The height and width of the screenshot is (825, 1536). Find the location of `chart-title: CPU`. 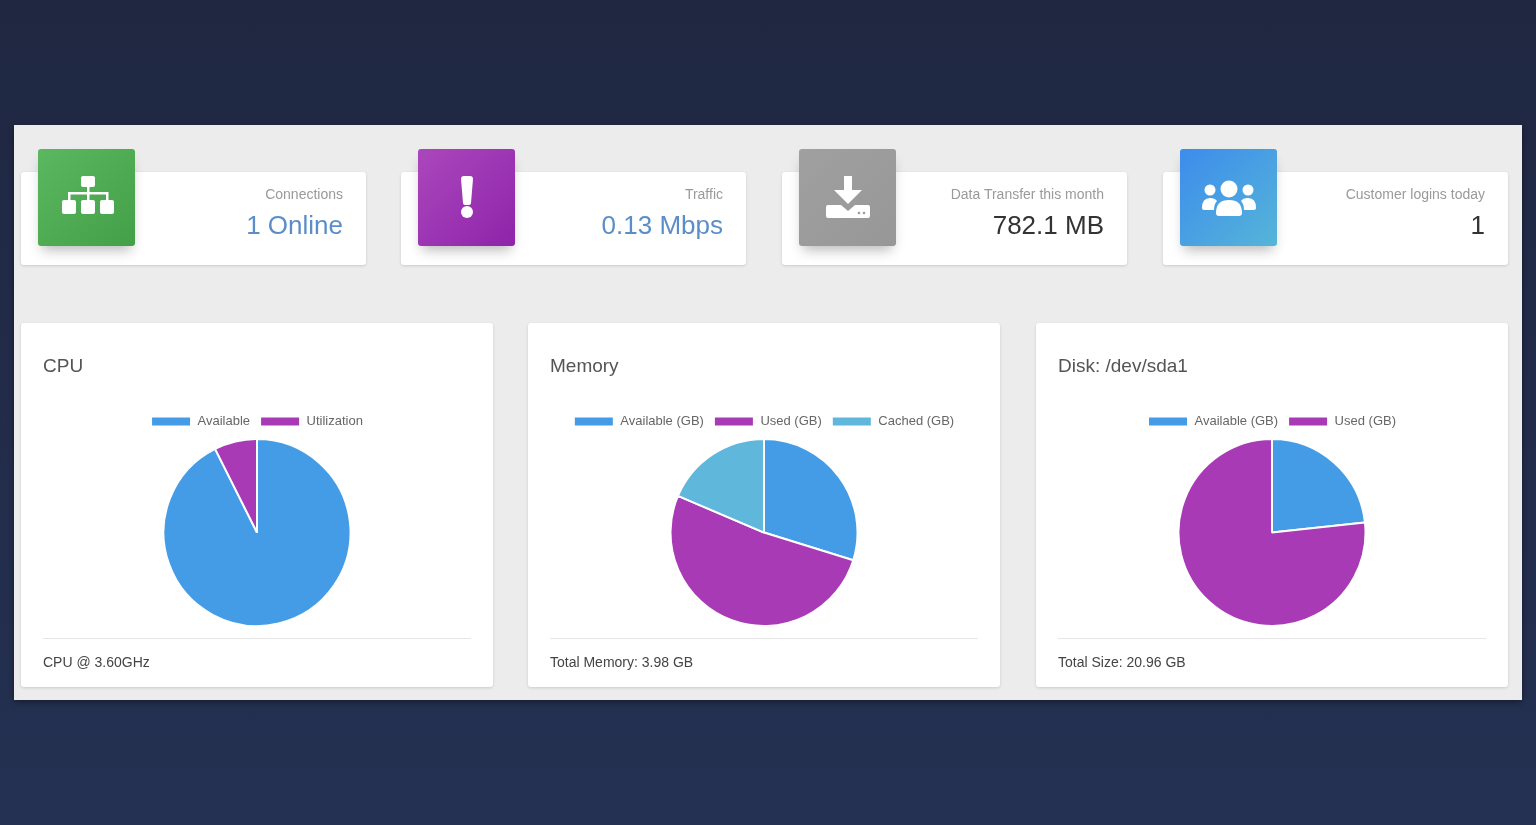

chart-title: CPU is located at coordinates (63, 366).